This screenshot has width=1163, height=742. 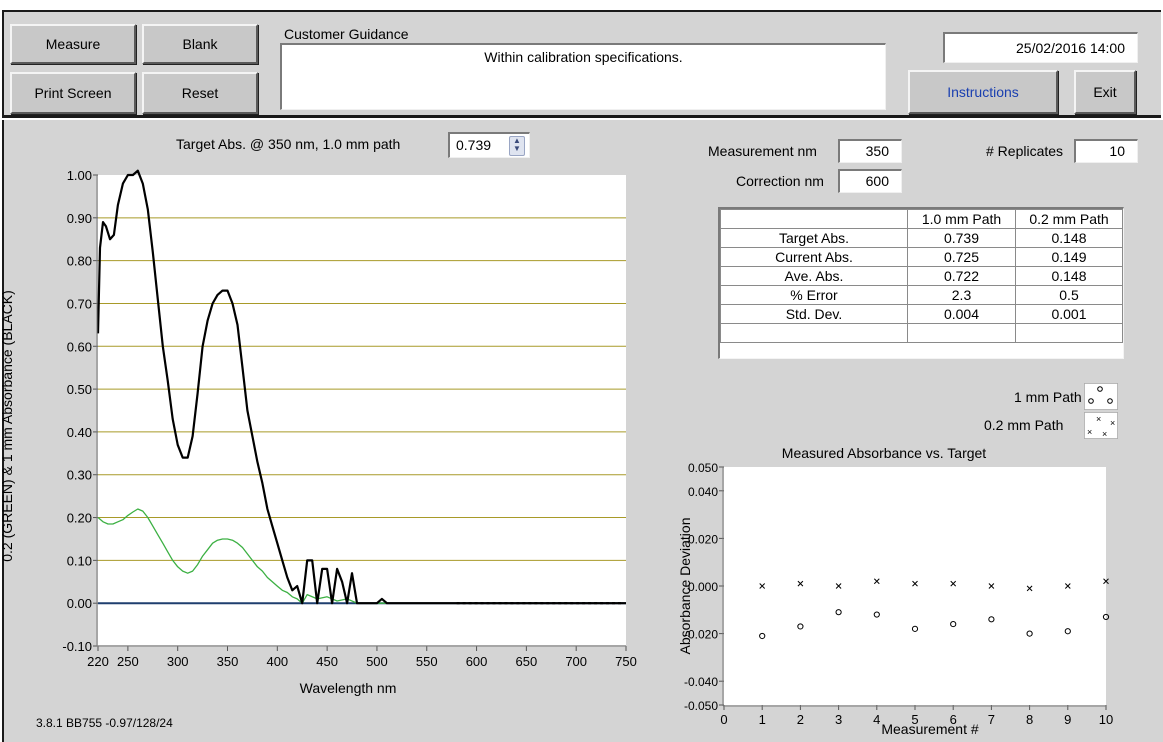 I want to click on table-row, so click(x=921, y=333).